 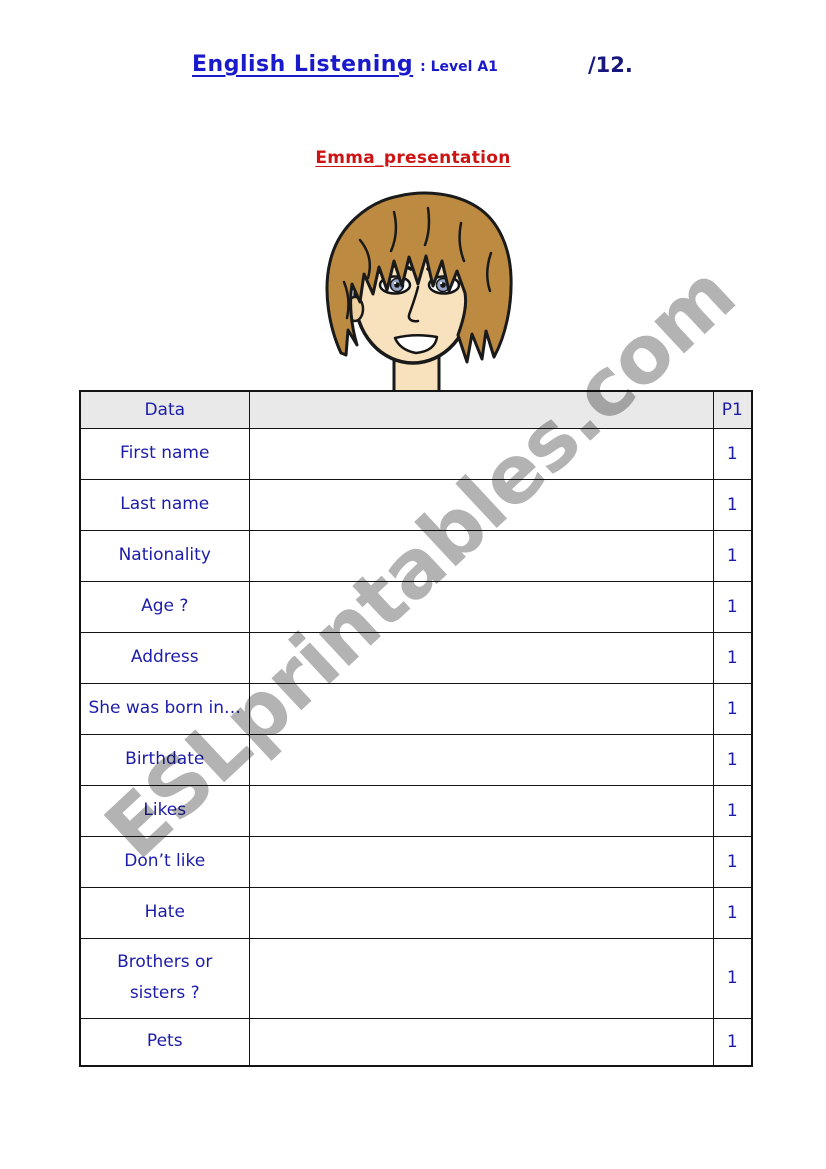 I want to click on hair, so click(x=419, y=277).